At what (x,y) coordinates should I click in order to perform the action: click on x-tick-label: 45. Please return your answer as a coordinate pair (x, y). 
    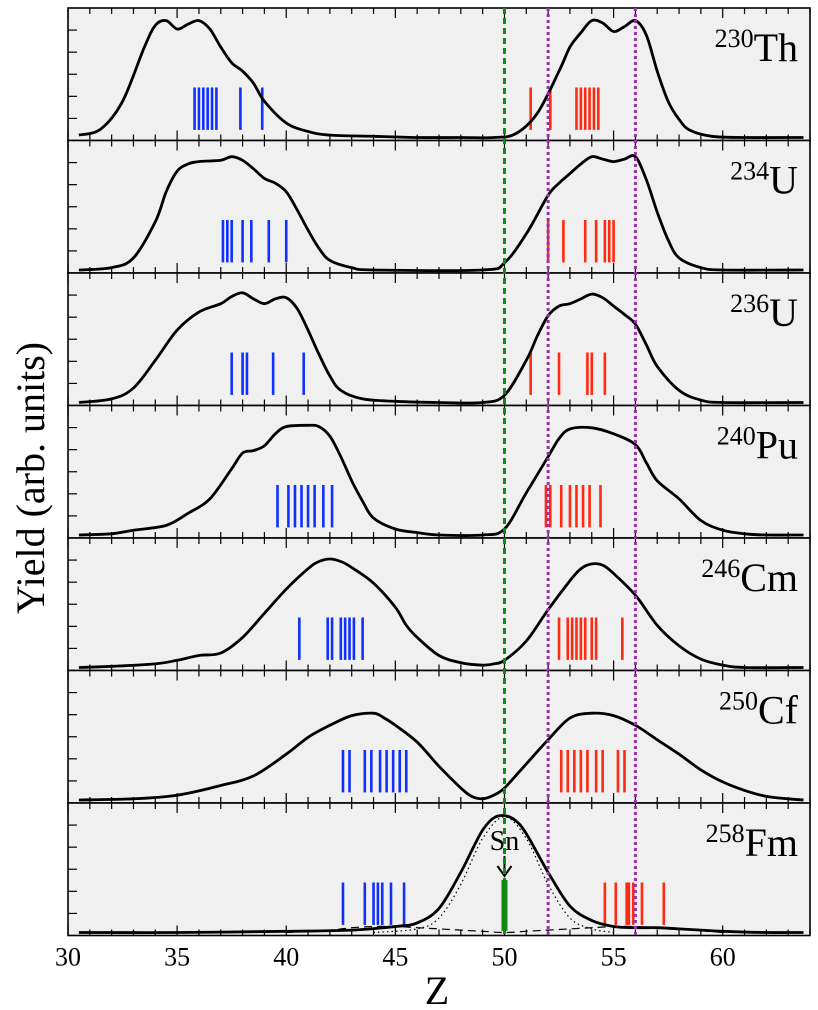
    Looking at the image, I should click on (395, 957).